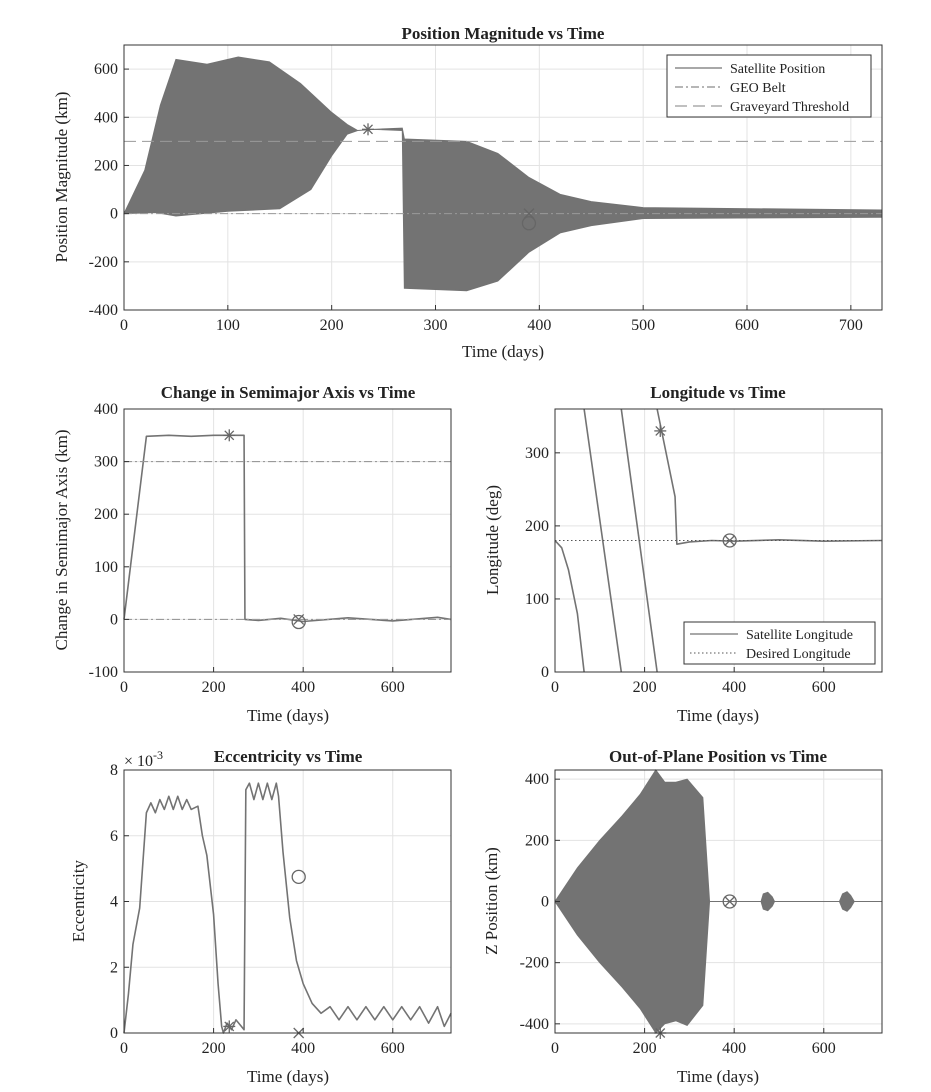 Image resolution: width=931 pixels, height=1092 pixels. I want to click on legend-label-satellite-longitude: Satellite Longitude, so click(799, 635).